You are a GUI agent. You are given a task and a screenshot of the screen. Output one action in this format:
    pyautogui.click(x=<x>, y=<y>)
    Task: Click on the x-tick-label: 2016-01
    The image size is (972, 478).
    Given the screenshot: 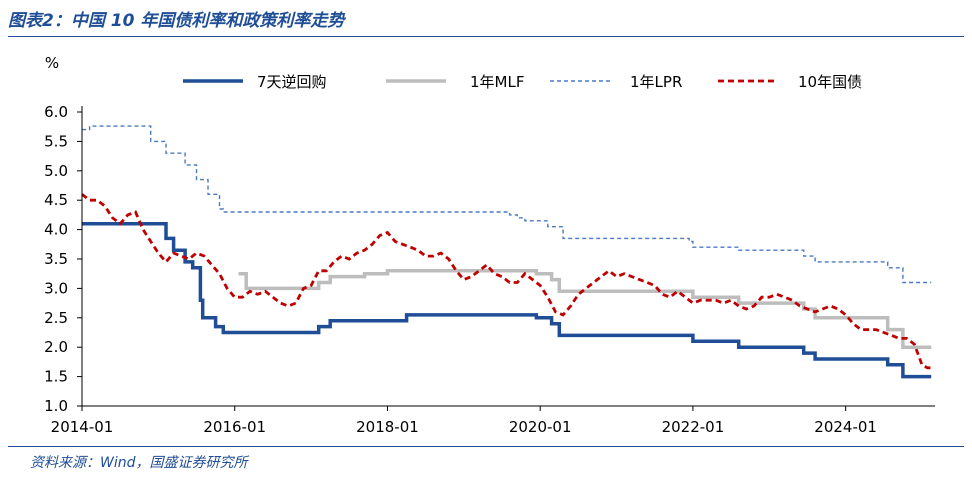 What is the action you would take?
    pyautogui.click(x=234, y=427)
    